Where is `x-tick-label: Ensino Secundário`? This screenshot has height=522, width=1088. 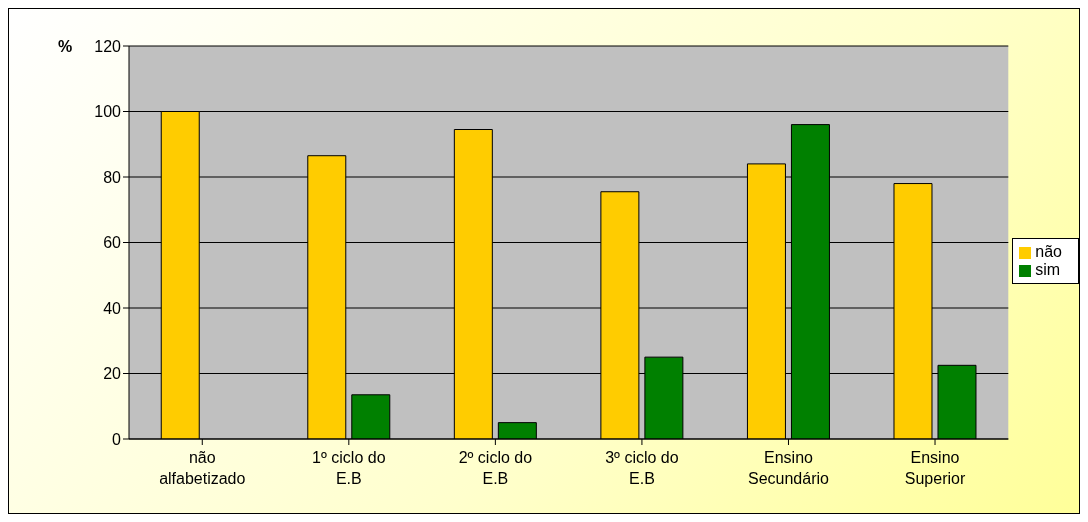 x-tick-label: Ensino Secundário is located at coordinates (789, 468).